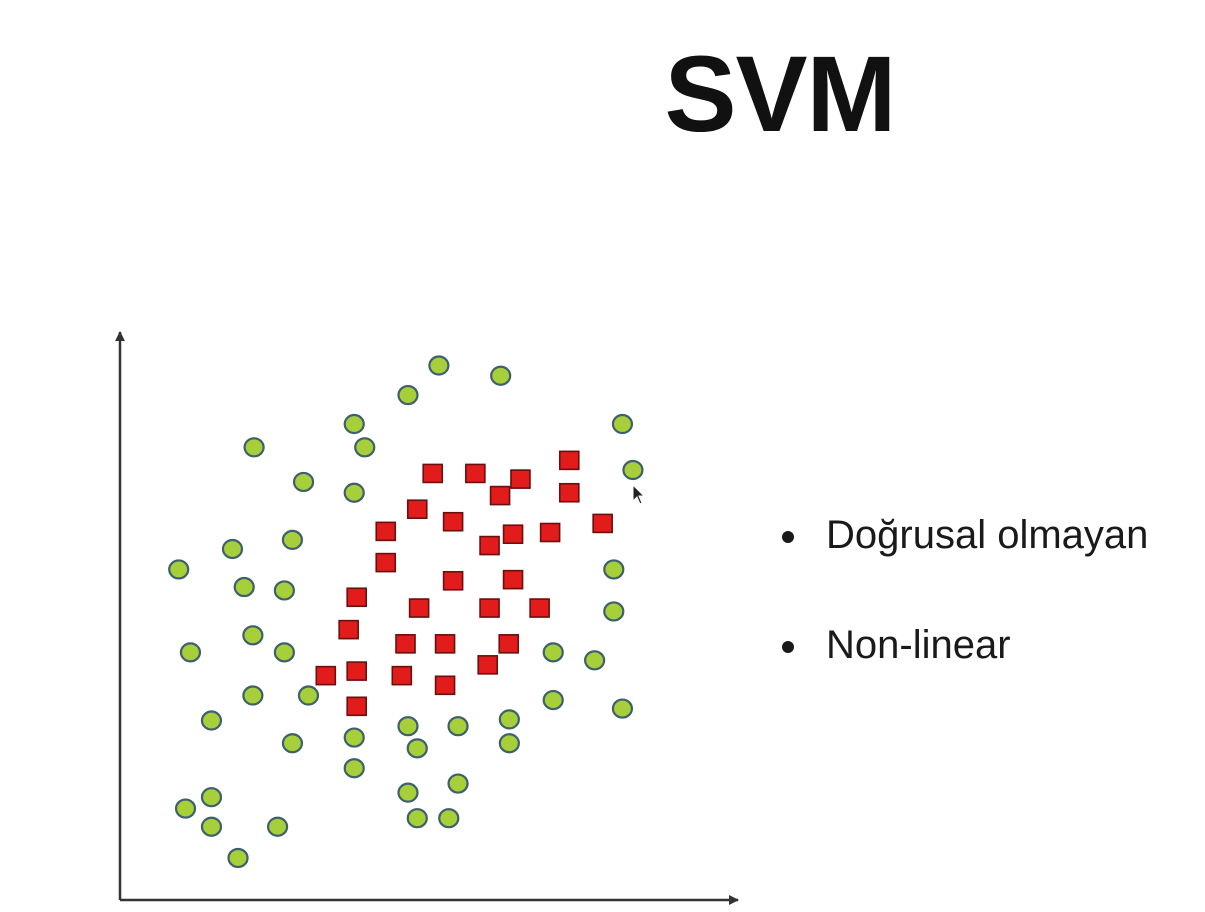  Describe the element at coordinates (780, 93) in the screenshot. I see `slide-title: SVM` at that location.